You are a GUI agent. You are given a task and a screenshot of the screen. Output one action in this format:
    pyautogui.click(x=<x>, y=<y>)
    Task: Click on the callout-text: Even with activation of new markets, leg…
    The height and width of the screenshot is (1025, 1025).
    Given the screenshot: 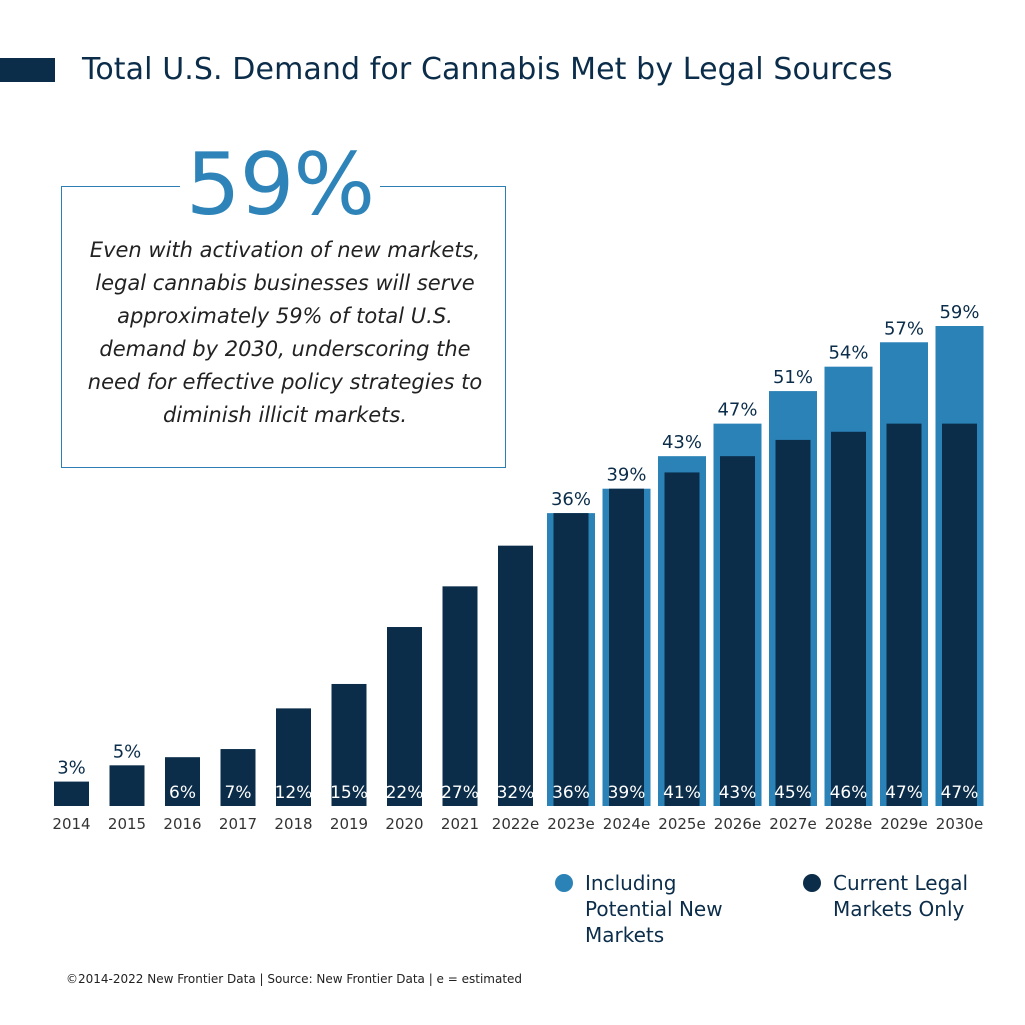 What is the action you would take?
    pyautogui.click(x=285, y=332)
    